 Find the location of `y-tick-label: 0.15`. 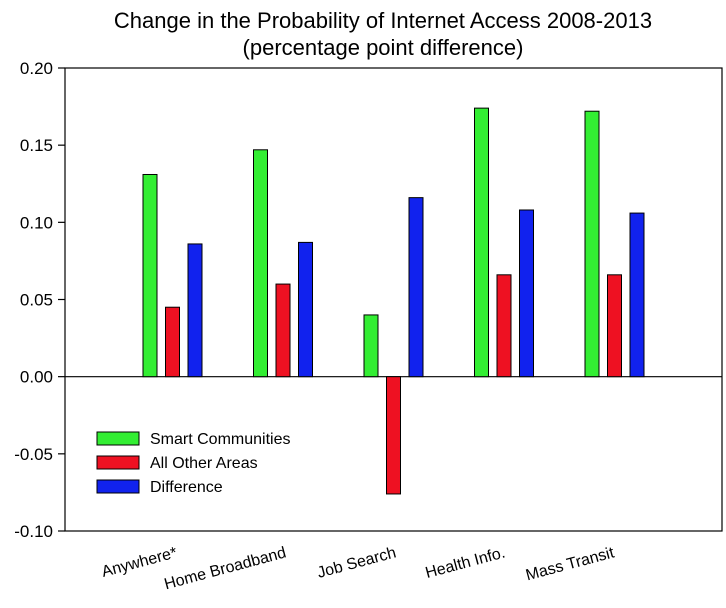

y-tick-label: 0.15 is located at coordinates (36, 145).